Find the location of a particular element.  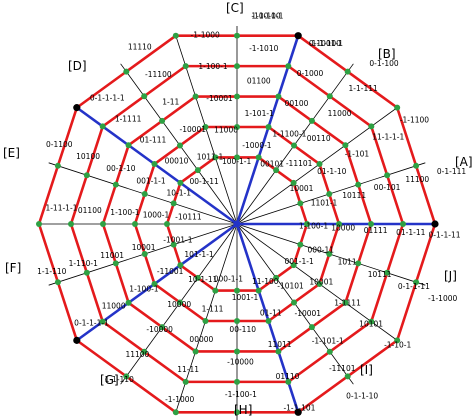

vertex-label: -11100 is located at coordinates (158, 74).